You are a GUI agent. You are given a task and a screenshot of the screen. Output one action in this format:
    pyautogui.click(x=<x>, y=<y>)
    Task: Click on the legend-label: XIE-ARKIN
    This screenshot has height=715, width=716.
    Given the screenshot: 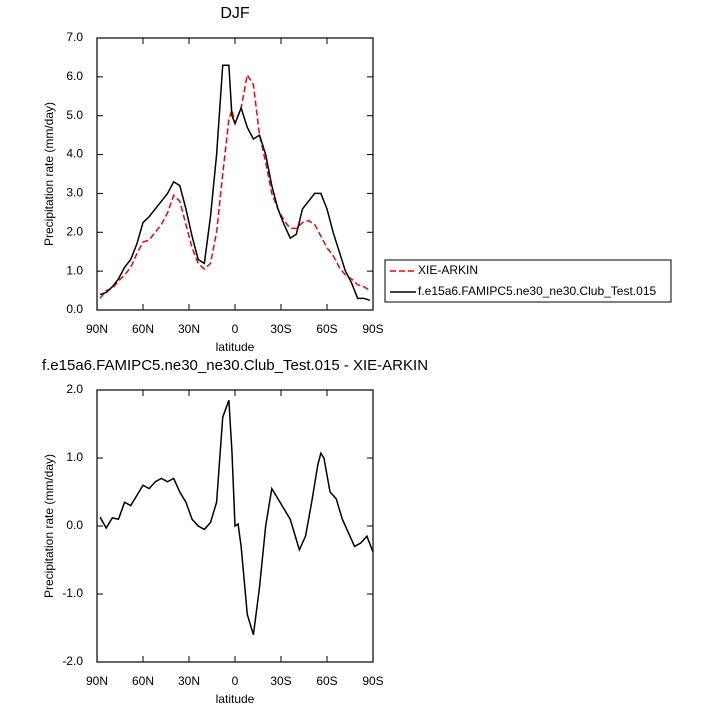 What is the action you would take?
    pyautogui.click(x=448, y=270)
    